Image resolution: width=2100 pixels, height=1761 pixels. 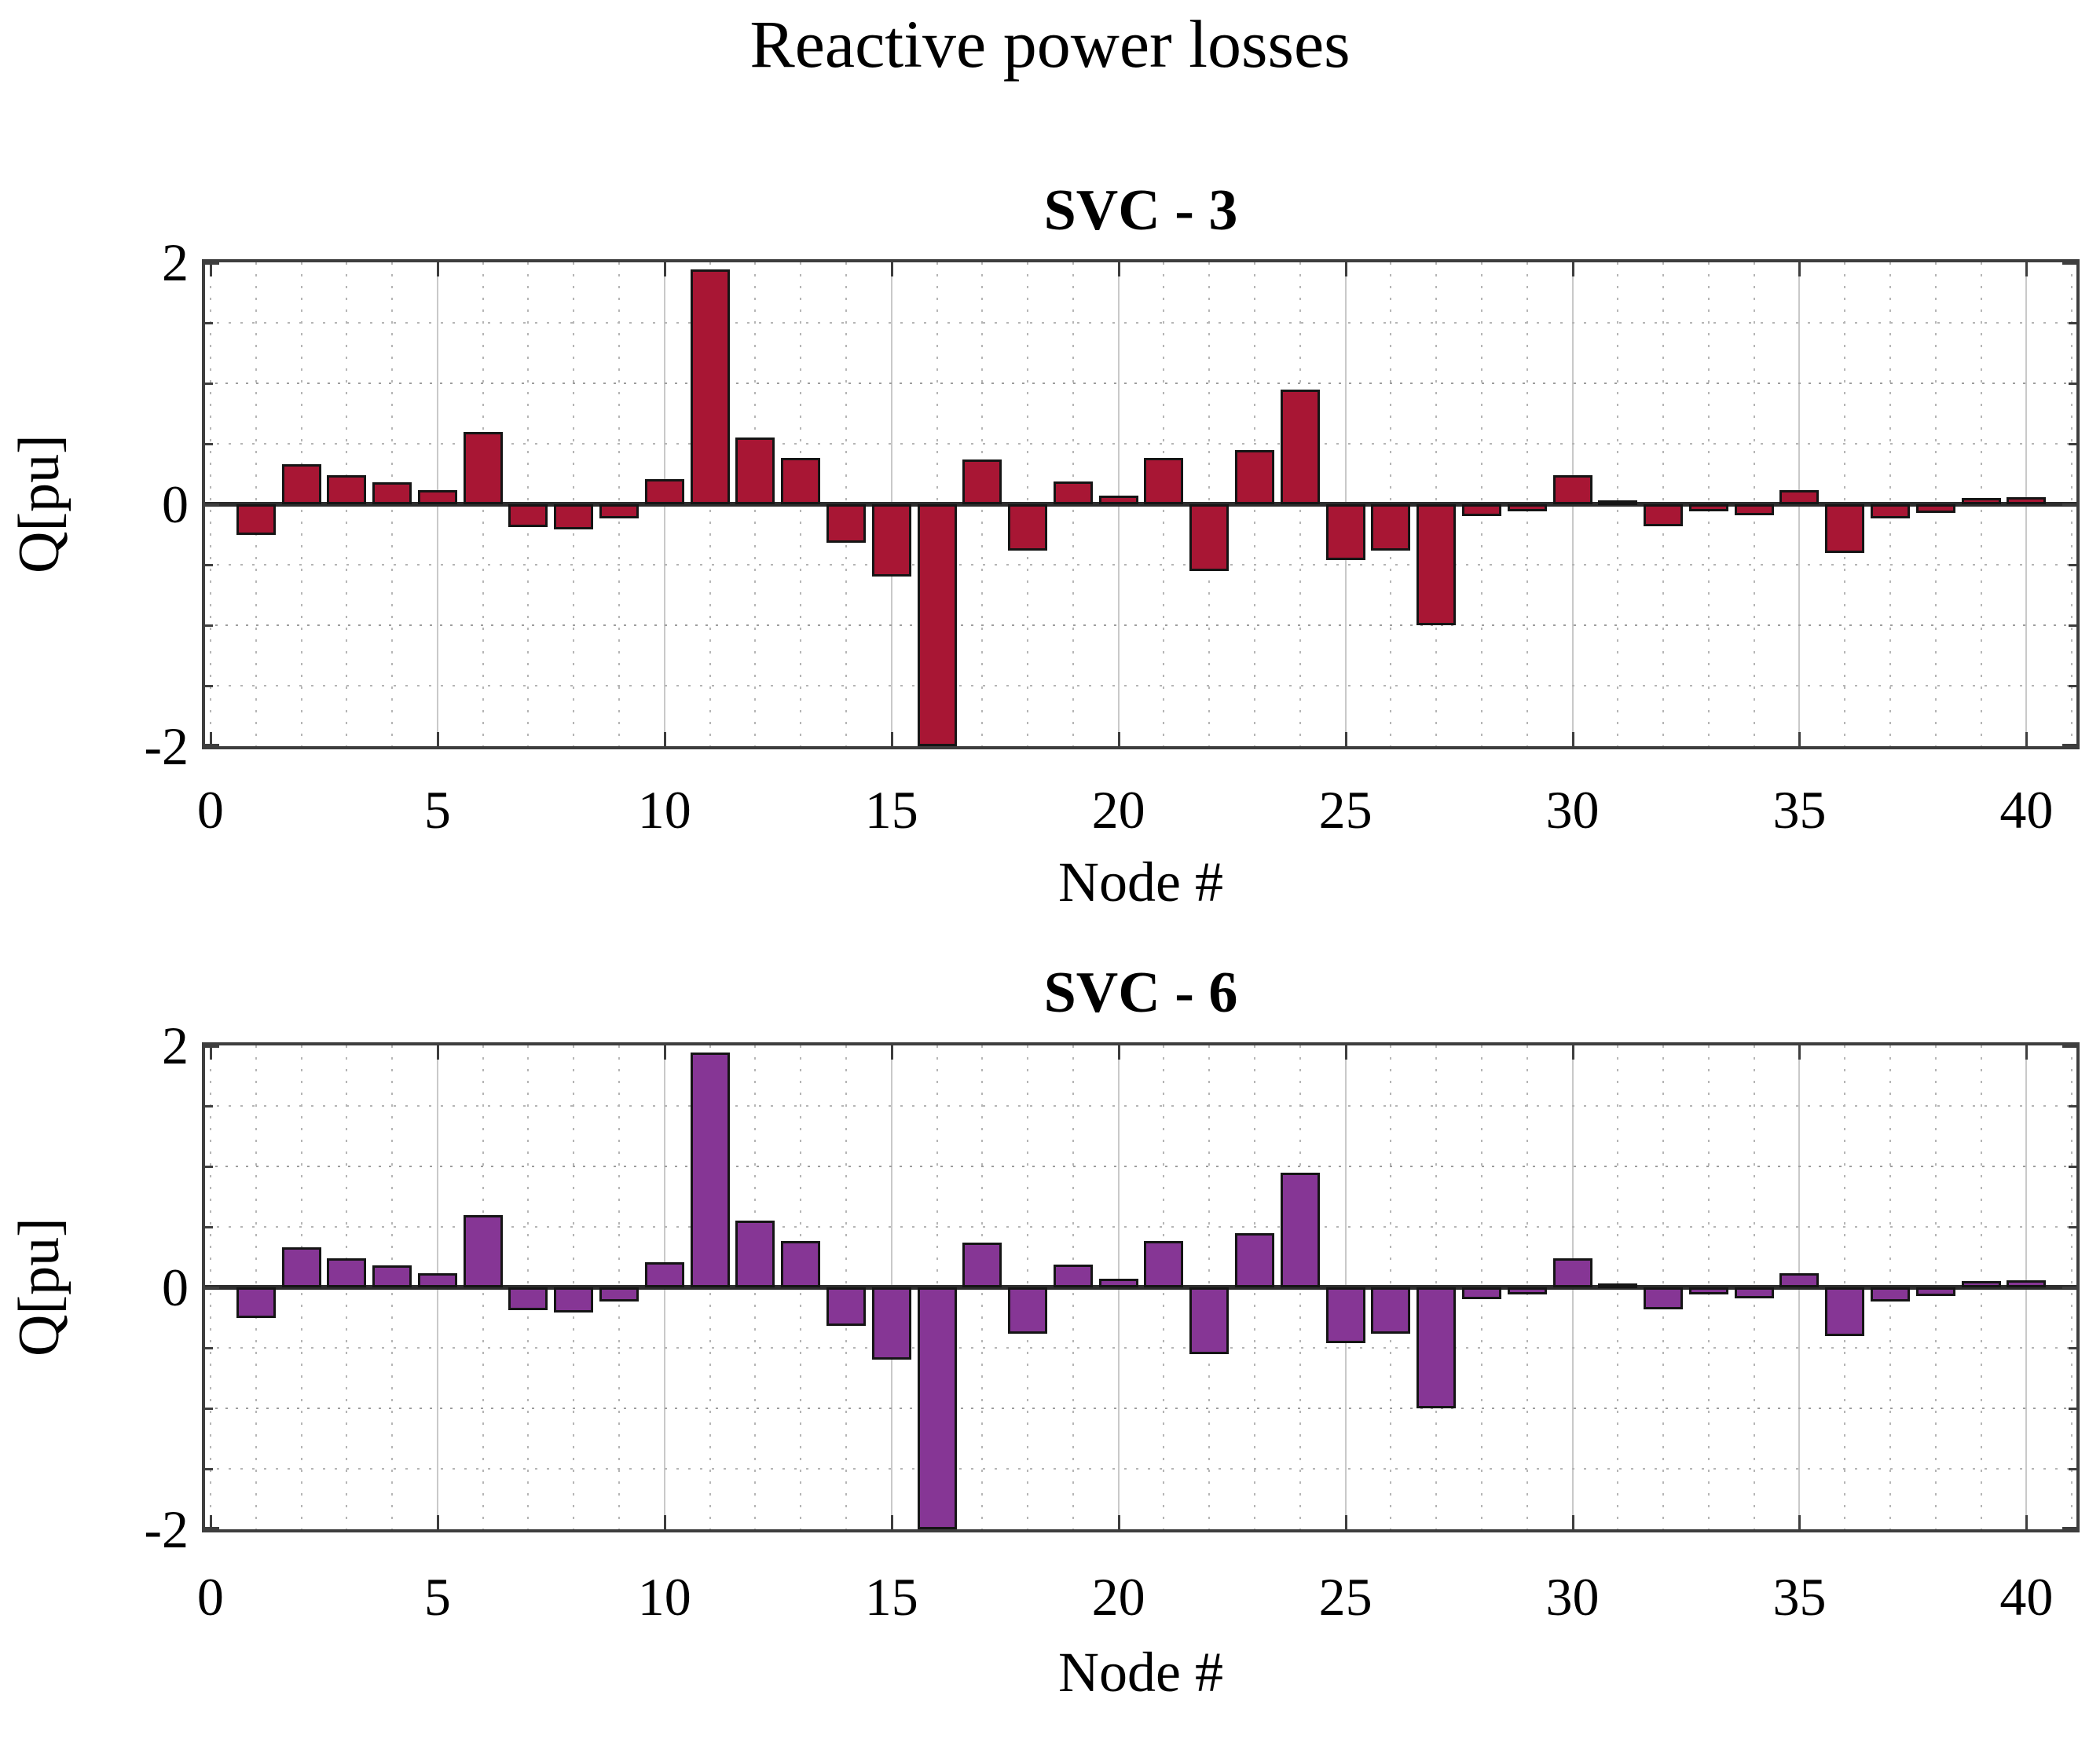 I want to click on y-axis-label-svc3: Q[pu], so click(x=39, y=504).